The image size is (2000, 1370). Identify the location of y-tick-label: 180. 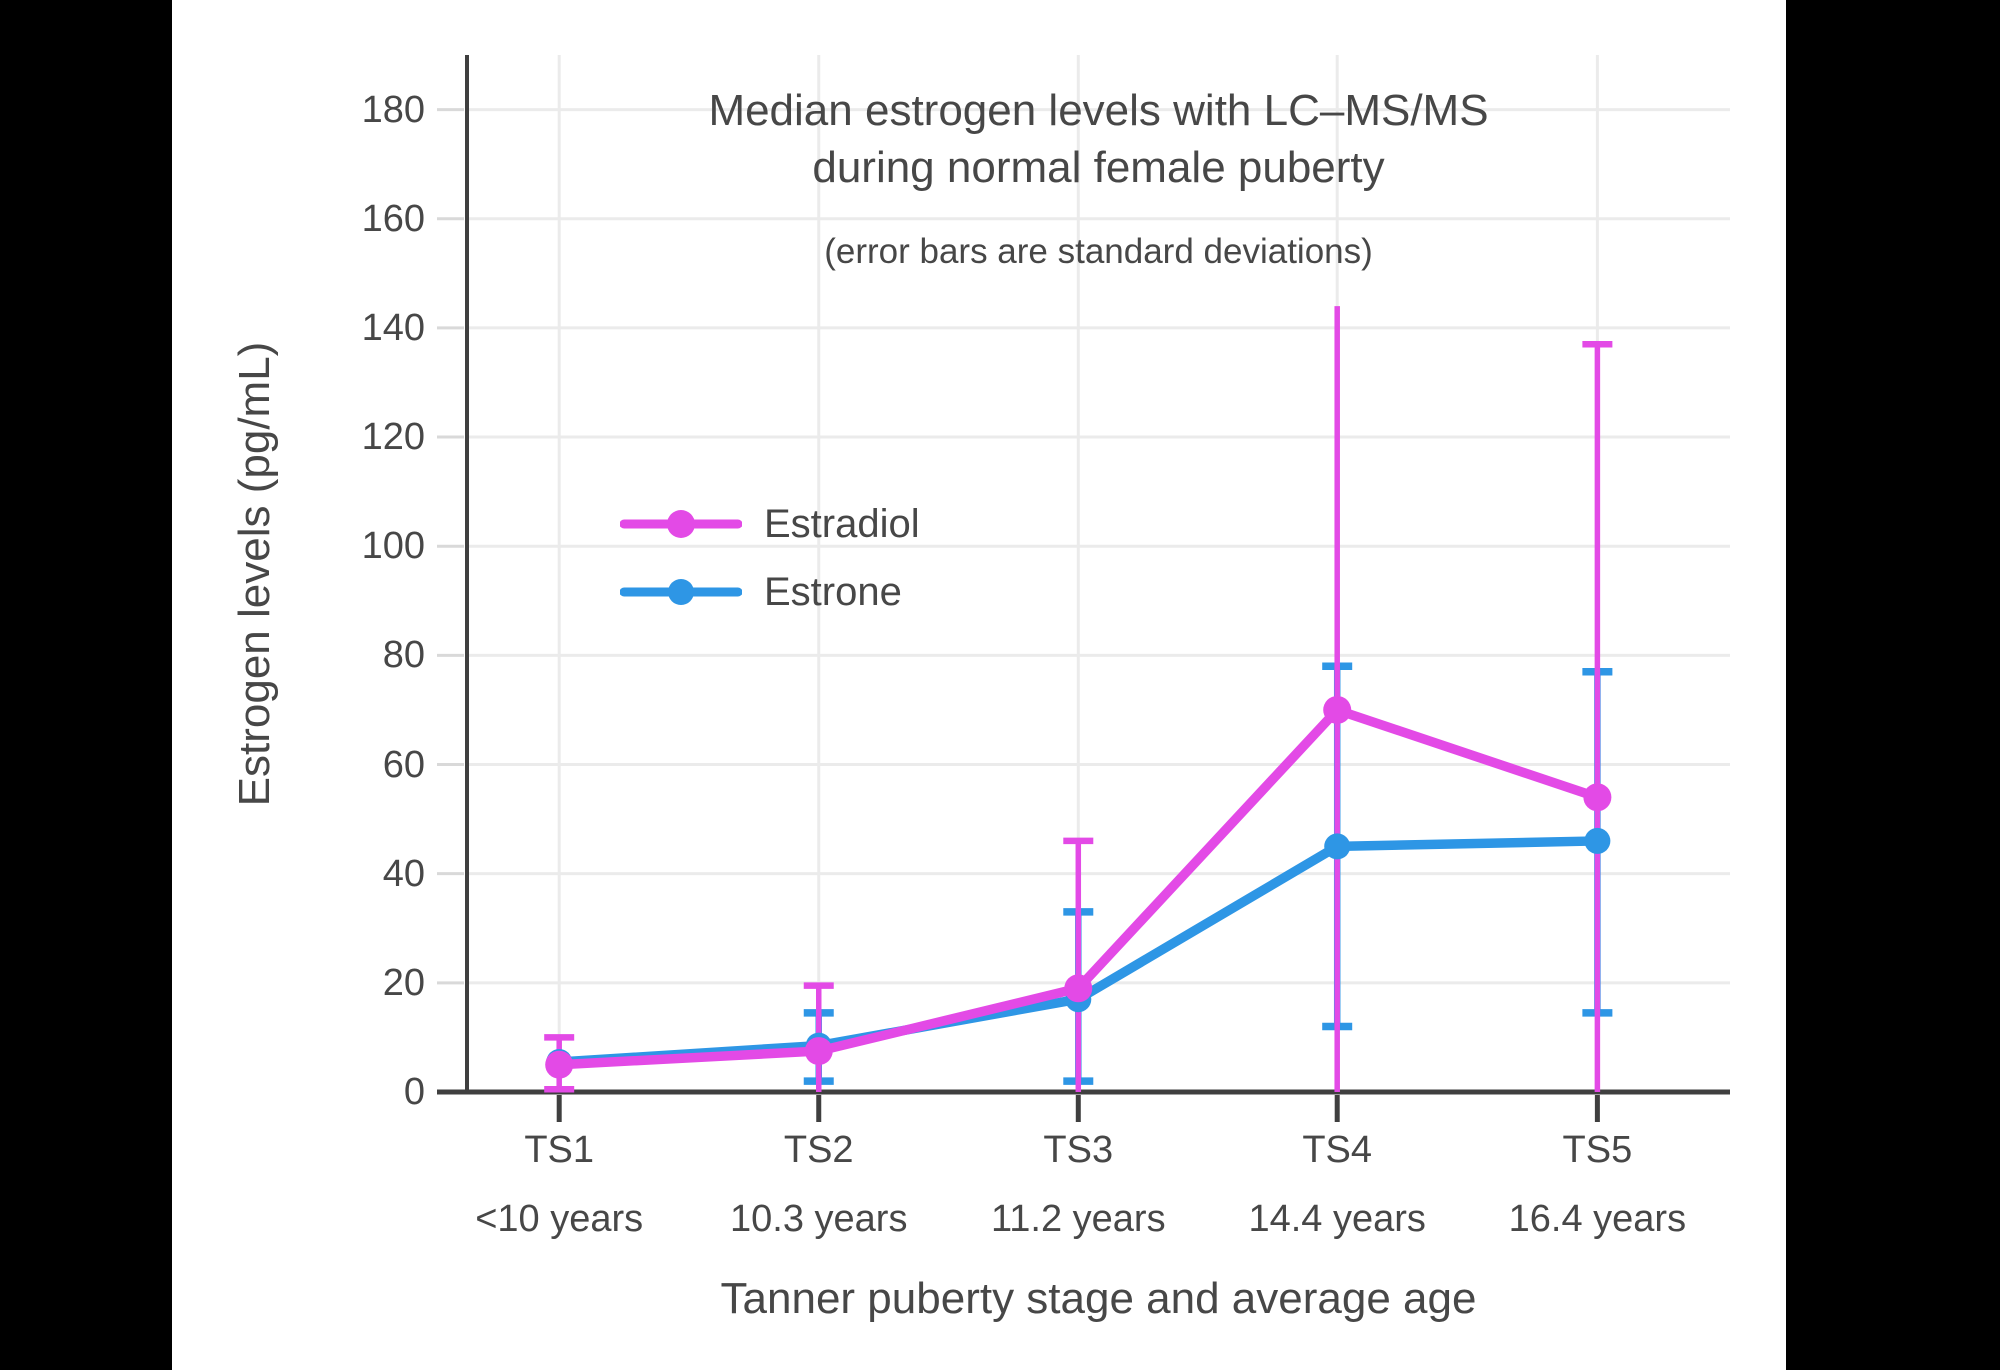
(393, 109).